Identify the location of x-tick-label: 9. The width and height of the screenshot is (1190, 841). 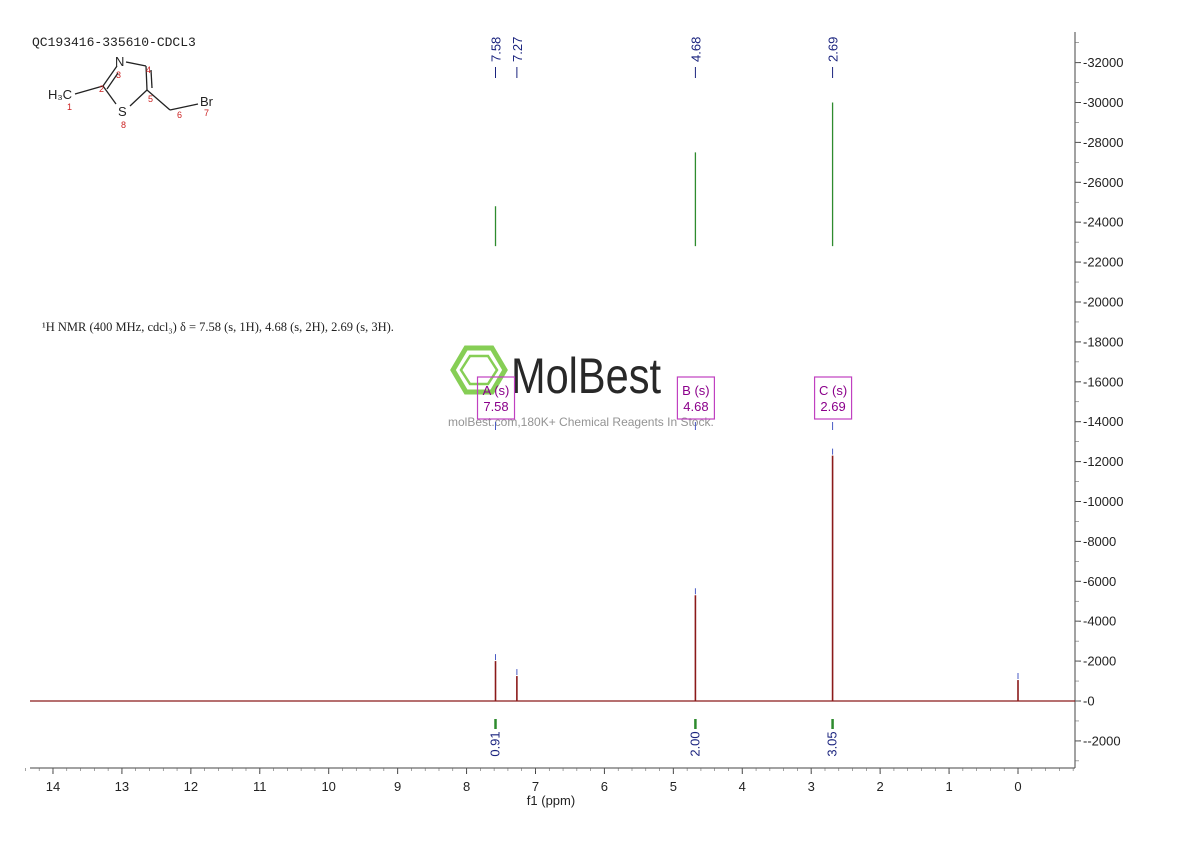
(397, 786).